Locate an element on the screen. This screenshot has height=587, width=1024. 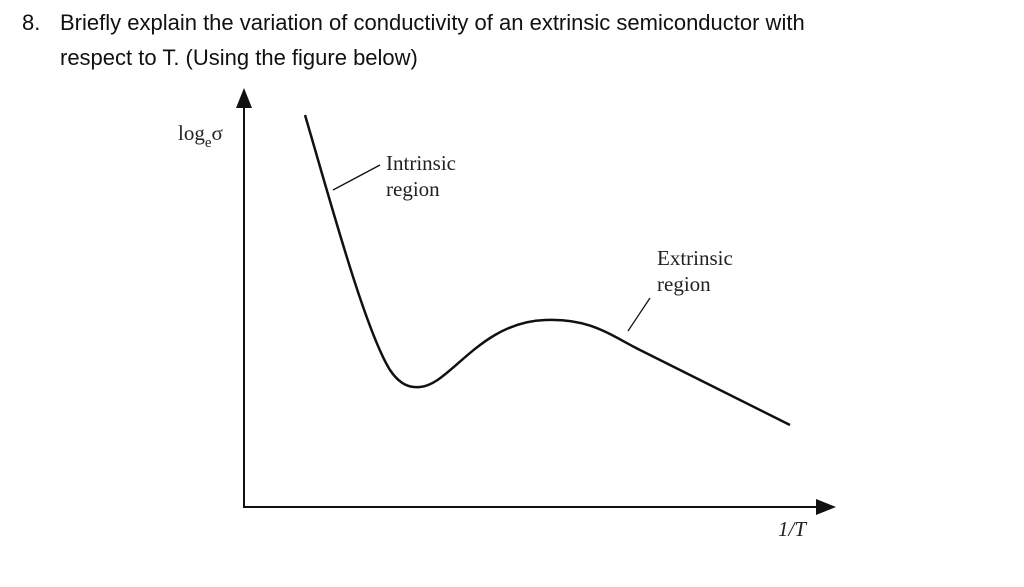
y-label-base: log is located at coordinates (191, 133).